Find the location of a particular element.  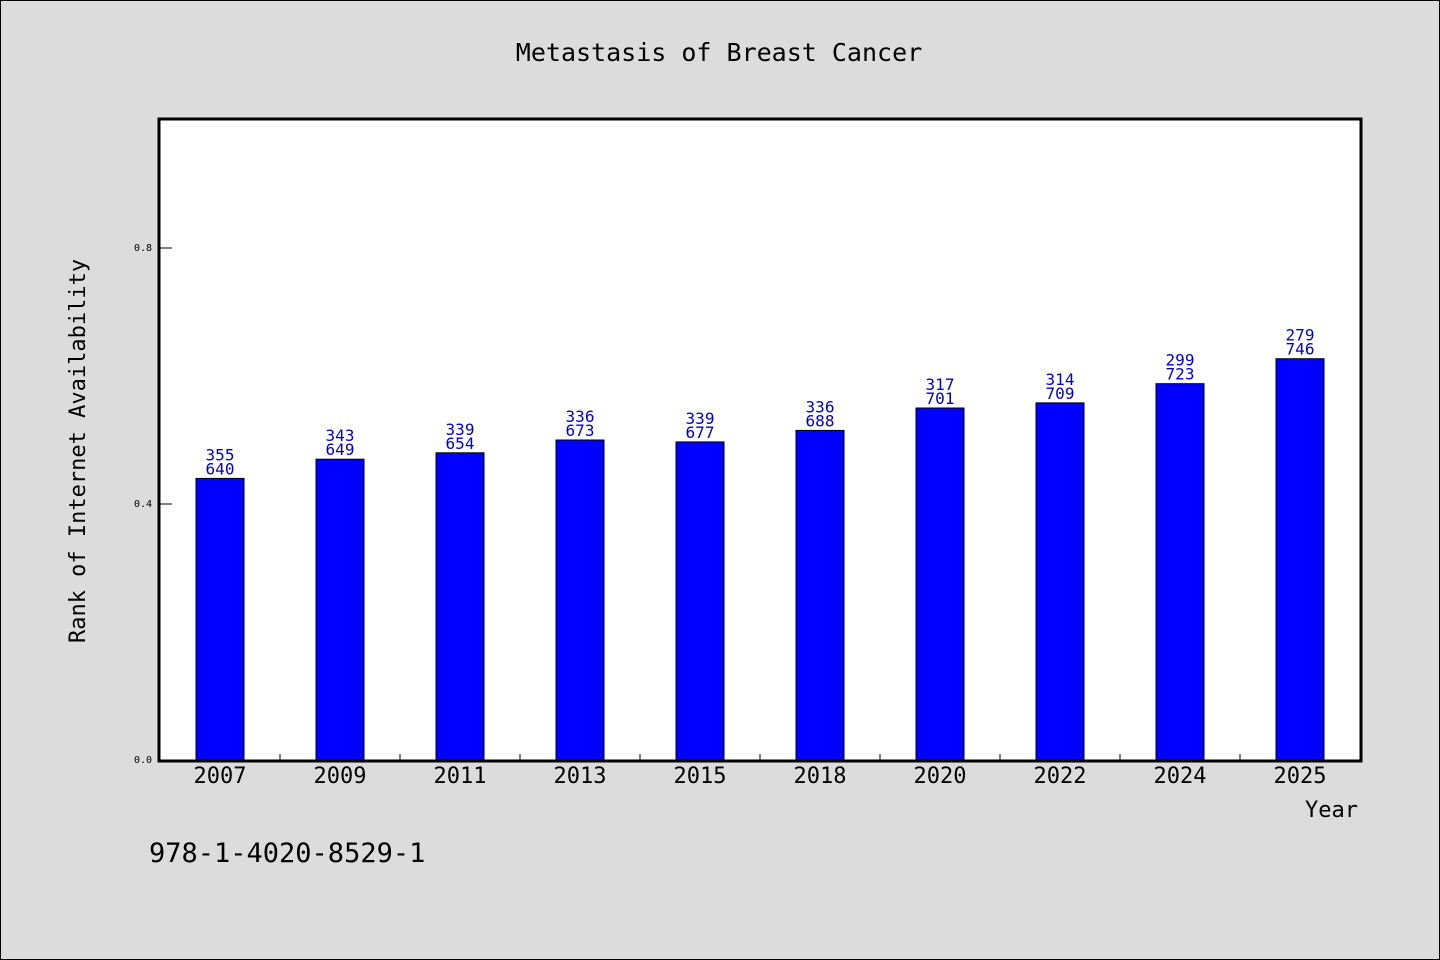

x-tick-label: 2007 is located at coordinates (220, 776).